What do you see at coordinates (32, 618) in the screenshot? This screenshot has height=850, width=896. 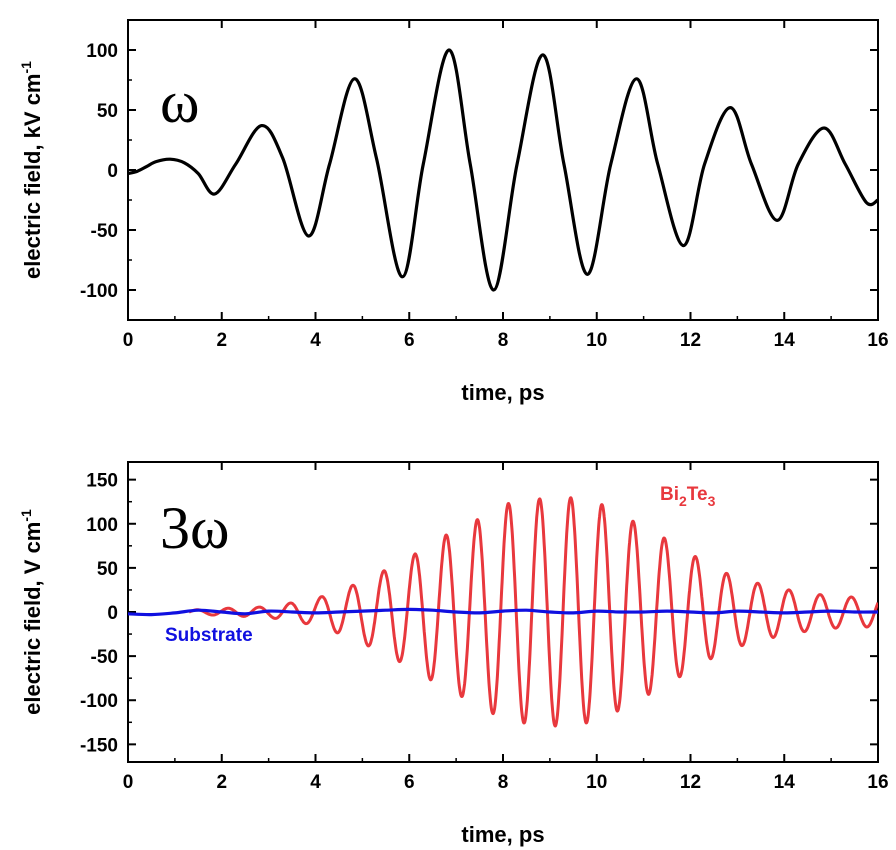 I see `y-axis-title-main: electric field, V cm` at bounding box center [32, 618].